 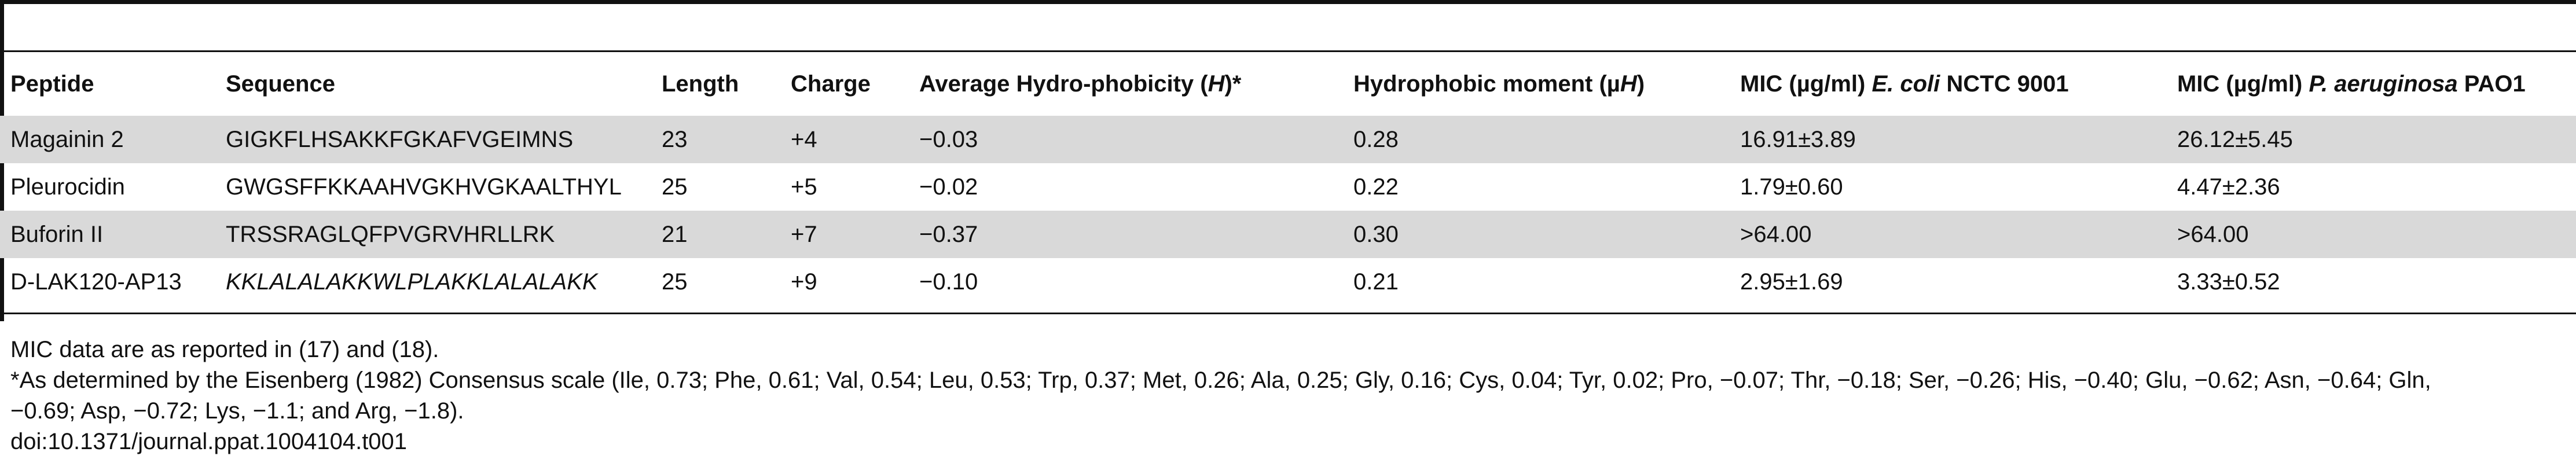 I want to click on cell-length: 23, so click(x=715, y=139).